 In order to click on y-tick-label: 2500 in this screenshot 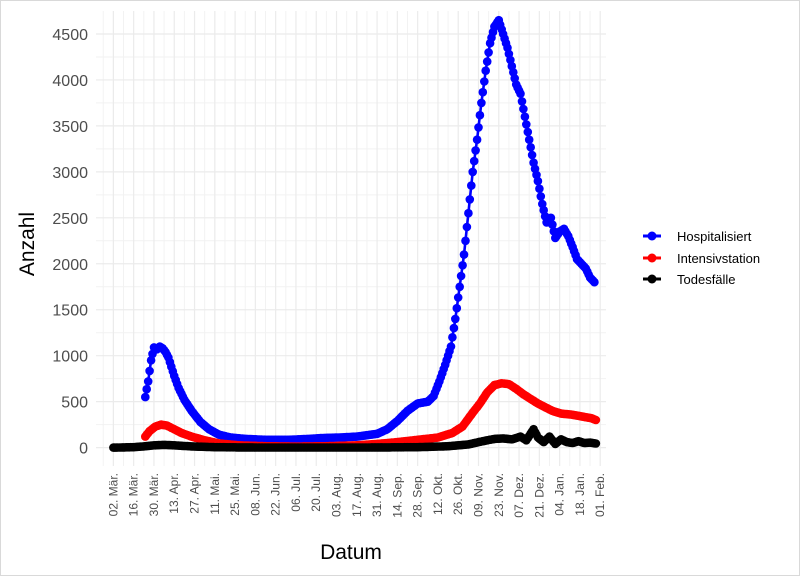, I will do `click(70, 219)`.